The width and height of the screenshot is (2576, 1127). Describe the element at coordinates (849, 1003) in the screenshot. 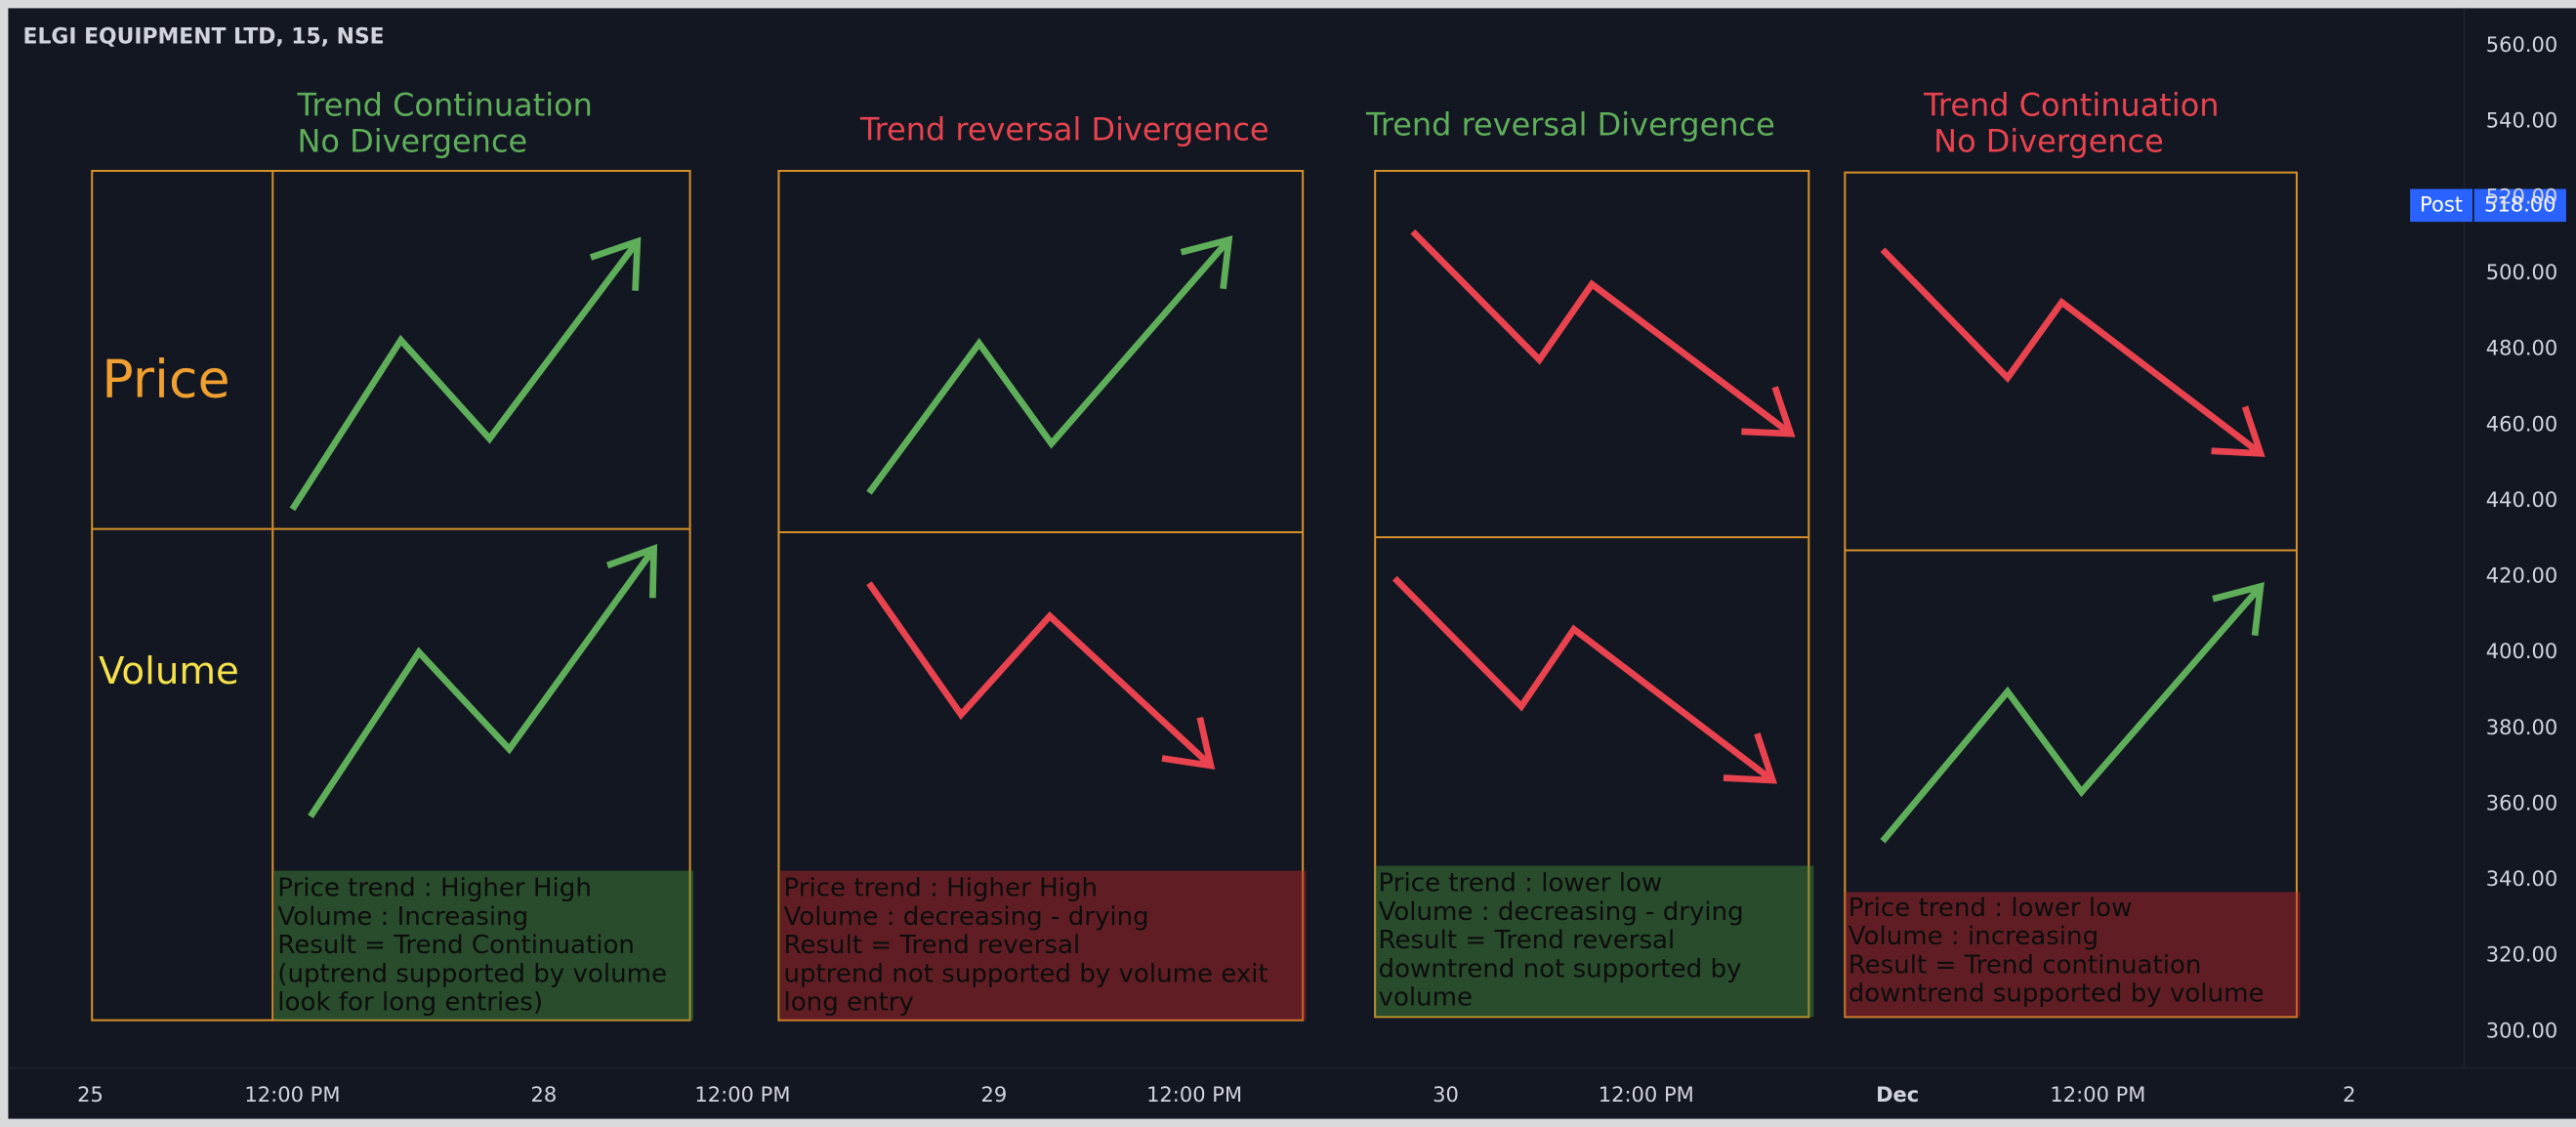

I see `note-line: long entry` at that location.